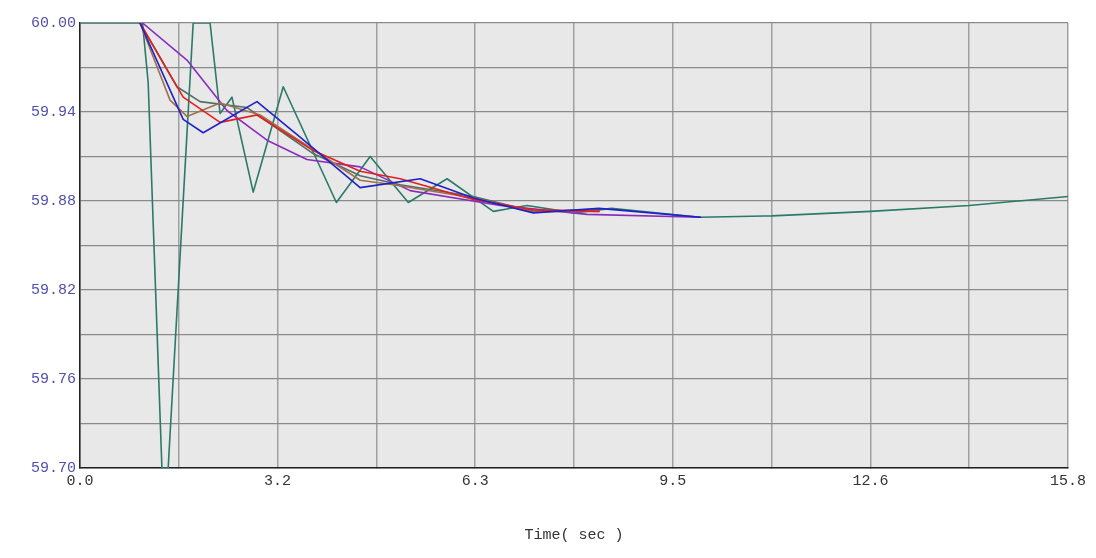 Image resolution: width=1096 pixels, height=558 pixels. Describe the element at coordinates (53, 201) in the screenshot. I see `y-tick-label: 59.88` at that location.